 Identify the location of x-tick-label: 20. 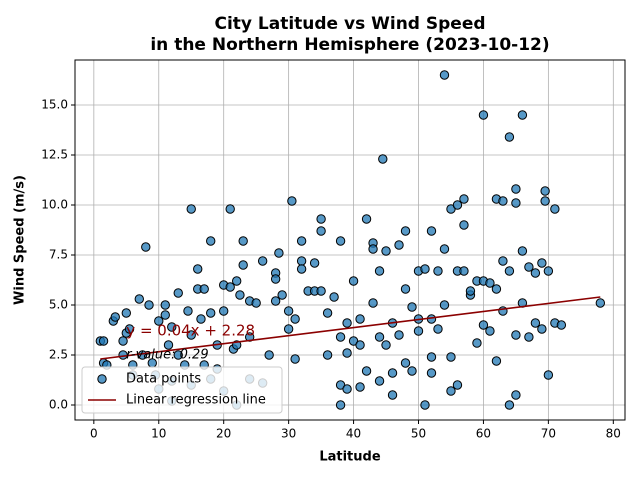
(223, 434).